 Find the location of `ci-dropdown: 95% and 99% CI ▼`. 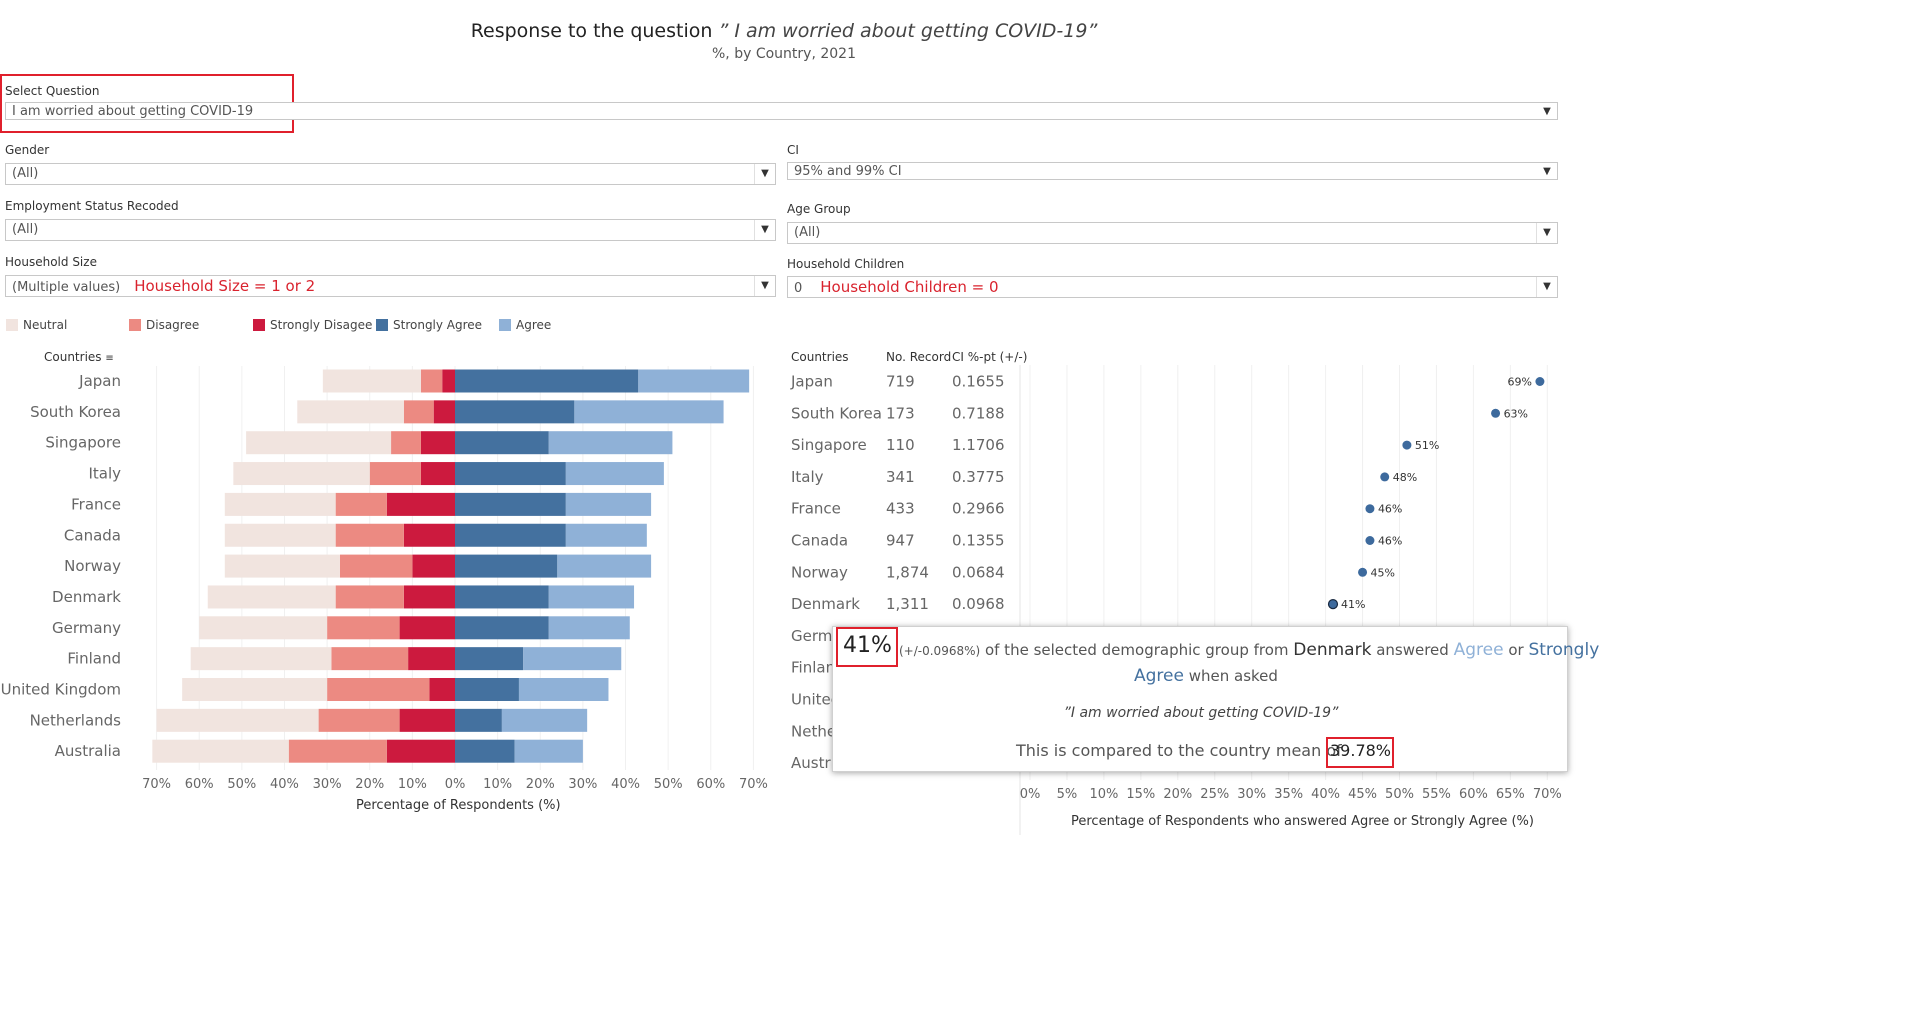

ci-dropdown: 95% and 99% CI ▼ is located at coordinates (1172, 171).